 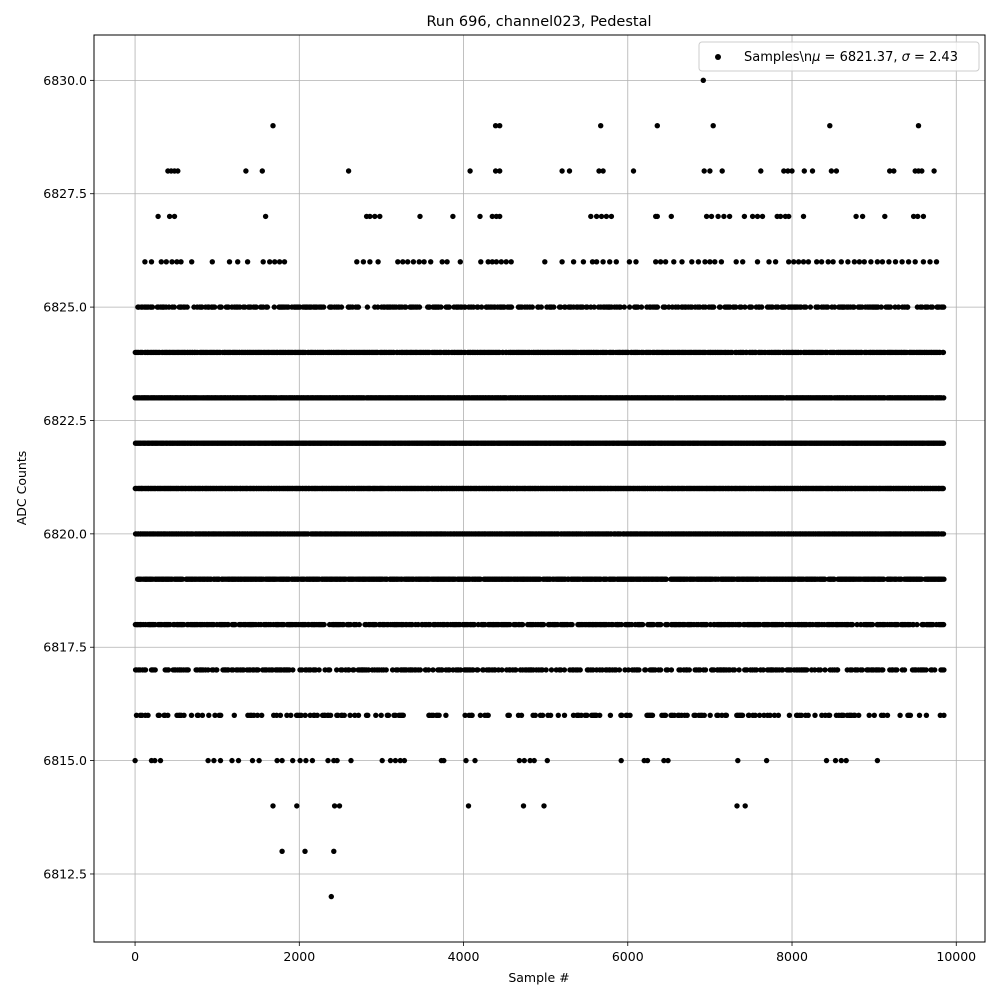 What do you see at coordinates (538, 22) in the screenshot?
I see `chart-title: Run 696, channel023, Pedestal` at bounding box center [538, 22].